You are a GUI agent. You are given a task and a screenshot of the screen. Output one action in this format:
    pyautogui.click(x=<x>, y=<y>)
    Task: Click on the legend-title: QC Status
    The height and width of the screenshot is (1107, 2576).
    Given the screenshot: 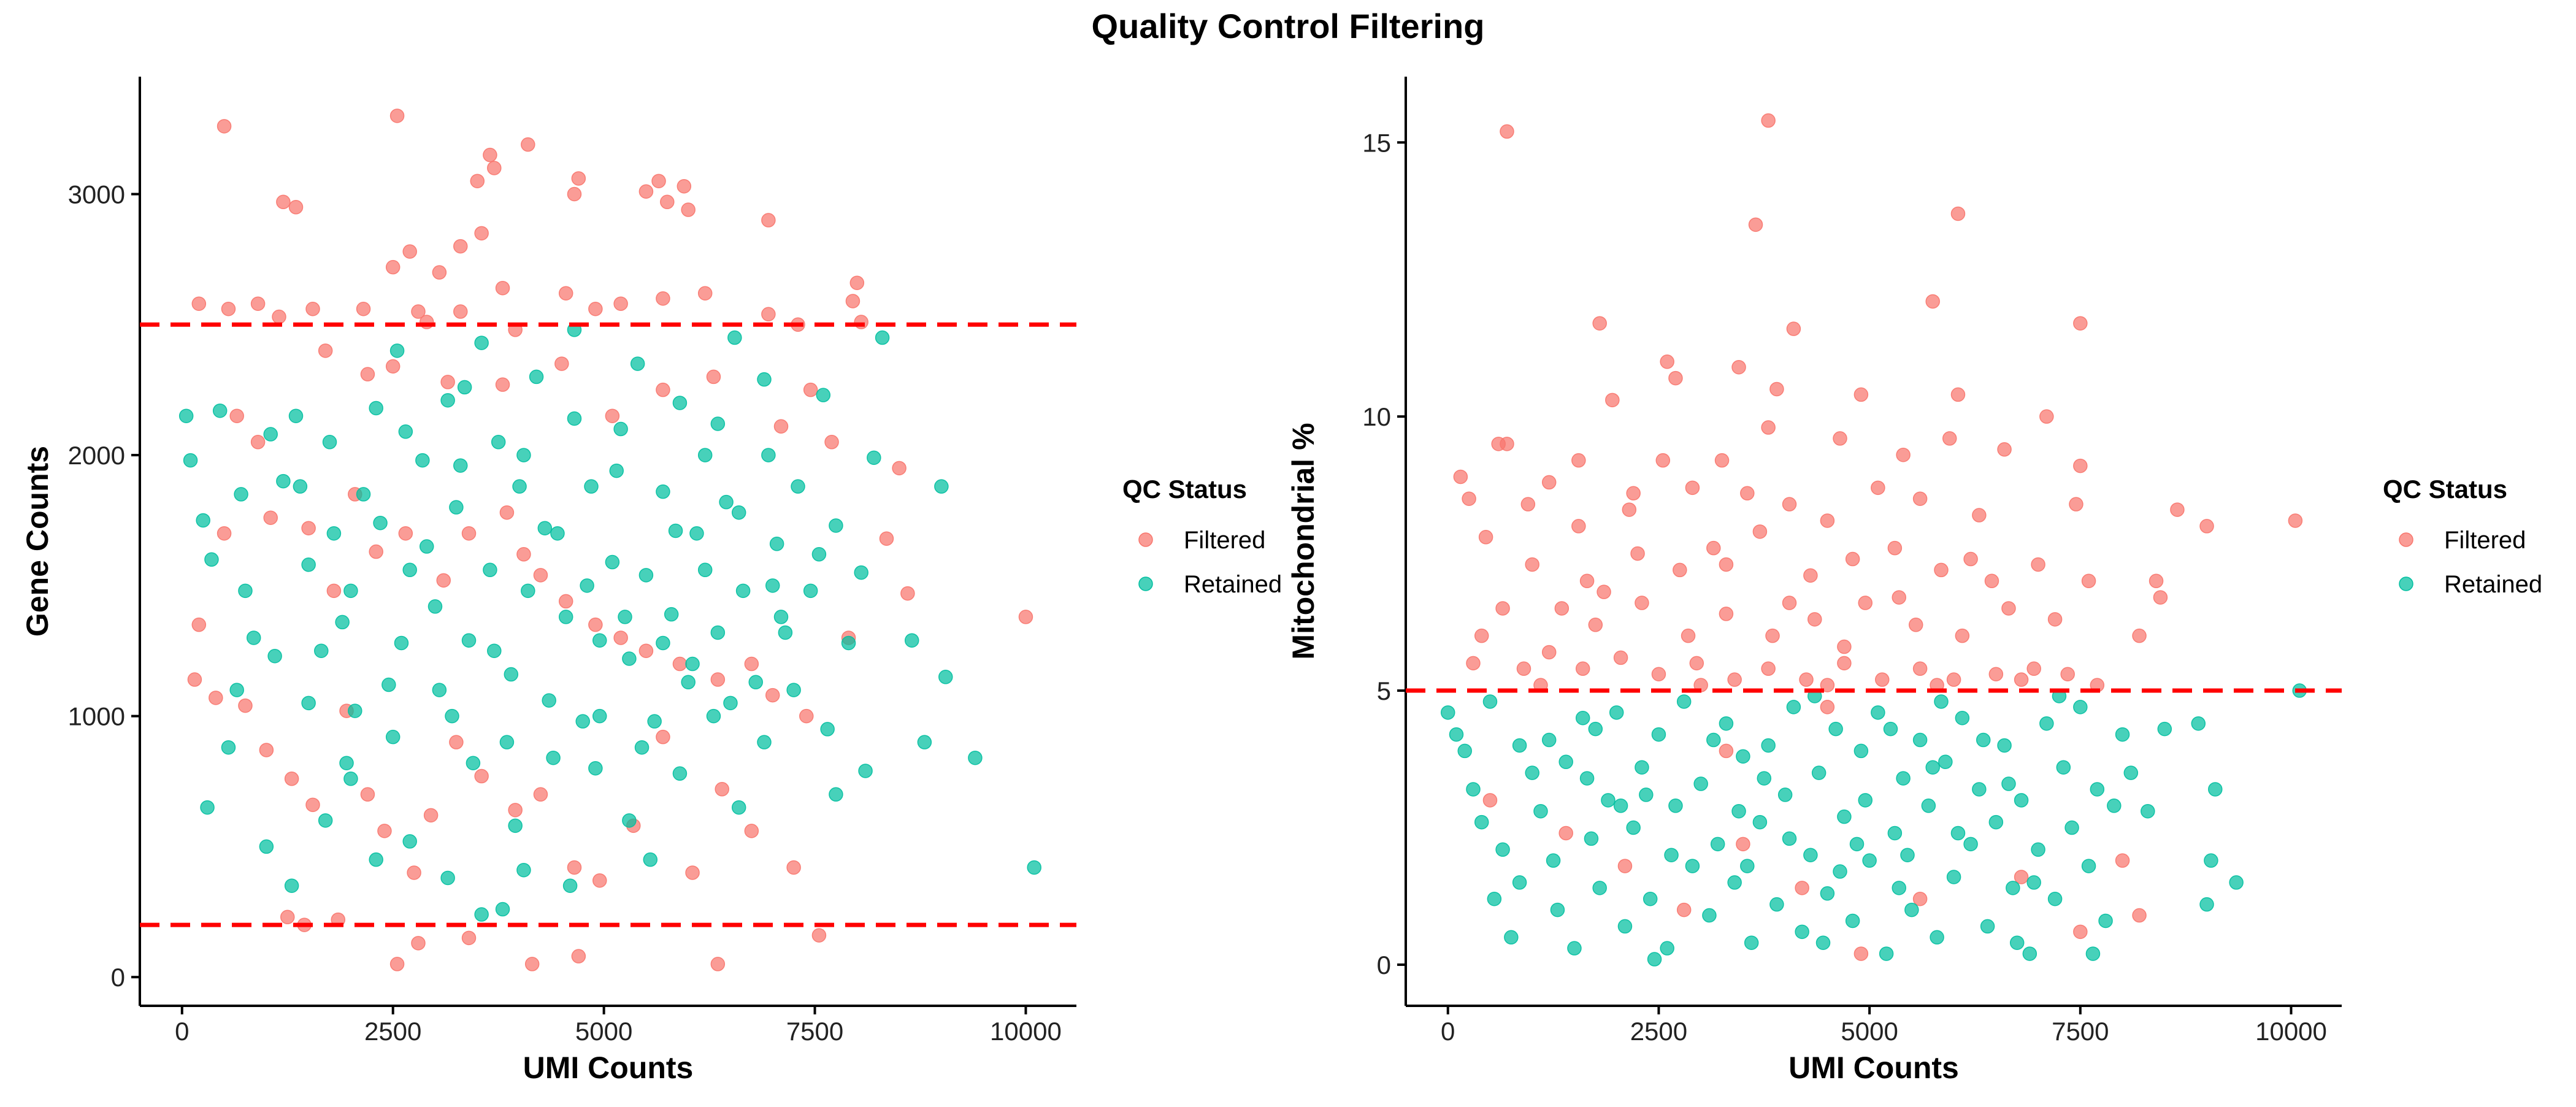 What is the action you would take?
    pyautogui.click(x=2445, y=489)
    